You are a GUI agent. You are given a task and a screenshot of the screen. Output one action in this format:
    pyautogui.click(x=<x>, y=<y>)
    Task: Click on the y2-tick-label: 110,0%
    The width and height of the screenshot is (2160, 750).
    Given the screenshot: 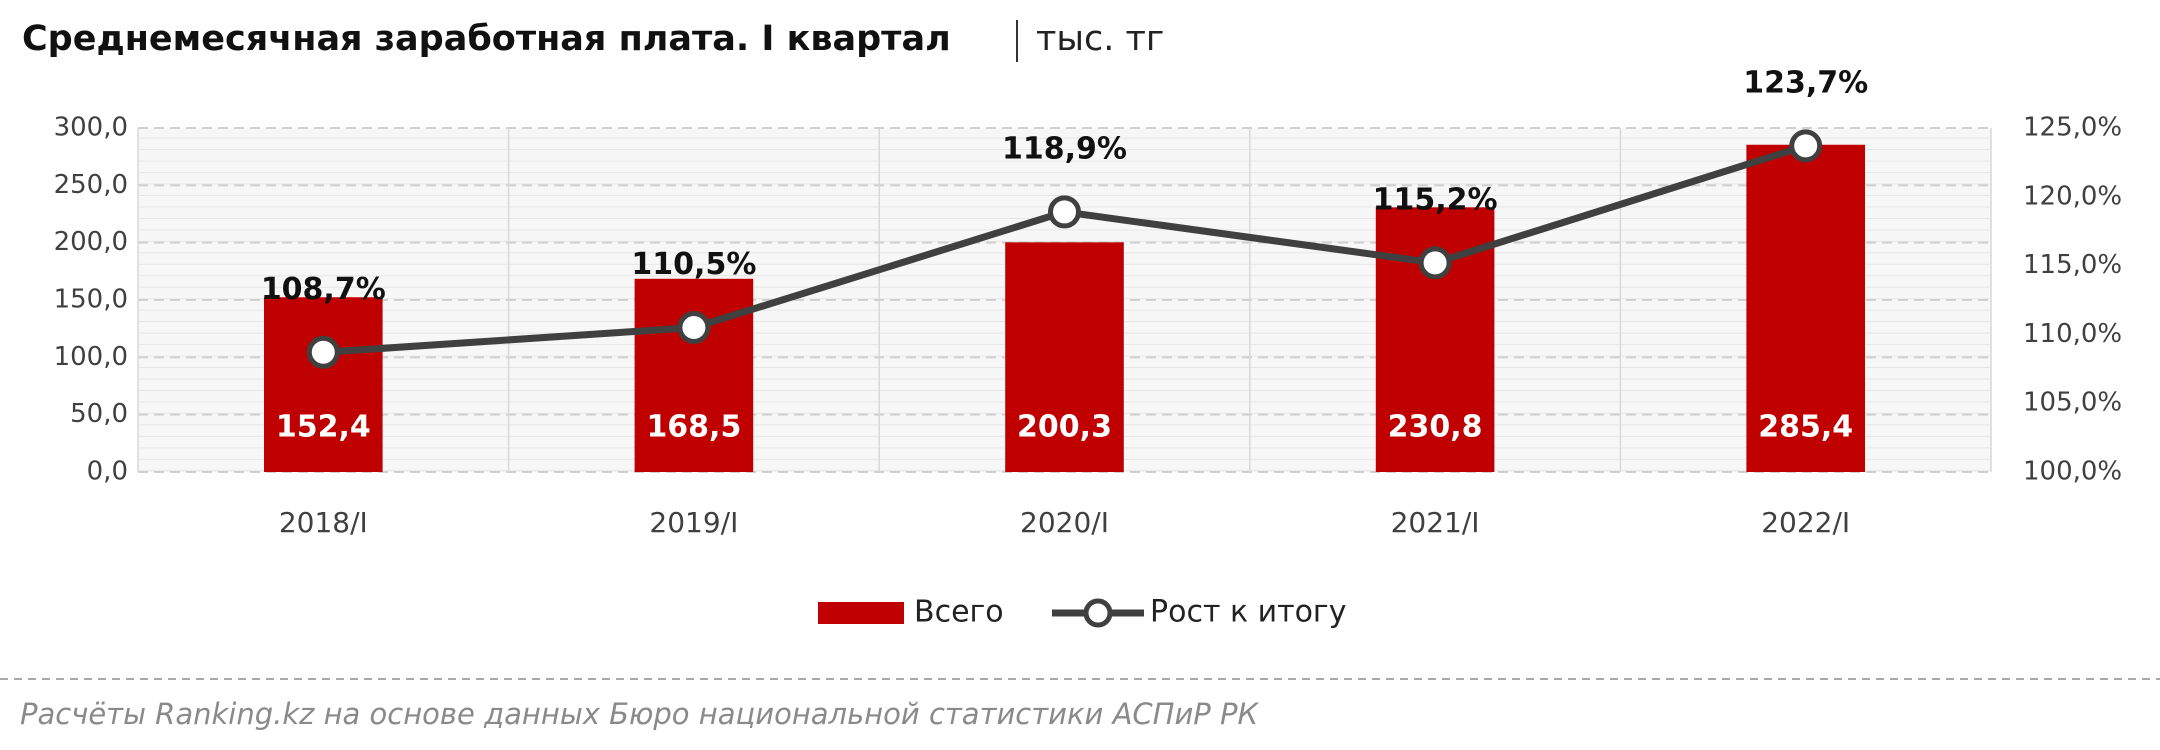 What is the action you would take?
    pyautogui.click(x=2072, y=334)
    